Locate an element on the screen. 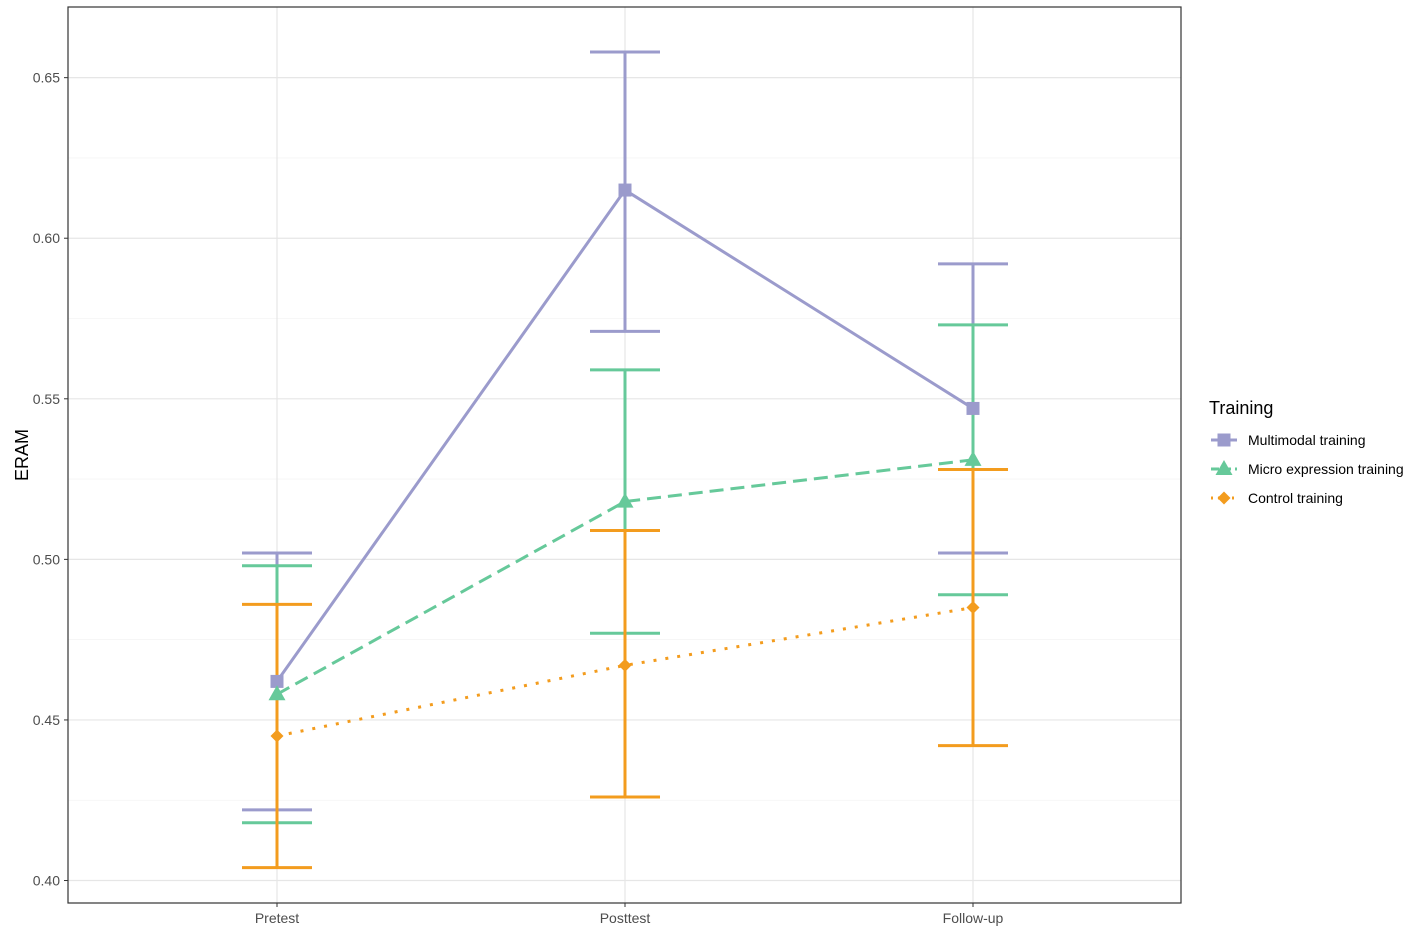 The width and height of the screenshot is (1418, 933). y-tick-label: 0.60 is located at coordinates (46, 238).